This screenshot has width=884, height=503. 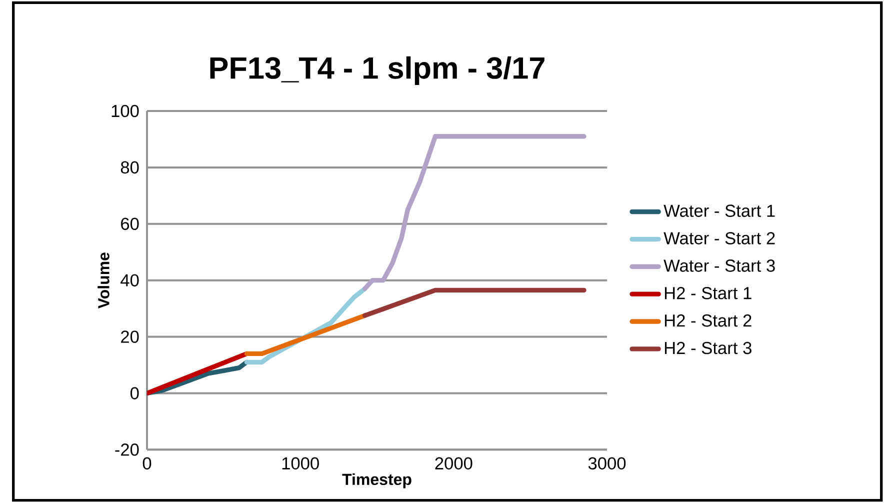 I want to click on x-tick-label: 3000, so click(x=607, y=463).